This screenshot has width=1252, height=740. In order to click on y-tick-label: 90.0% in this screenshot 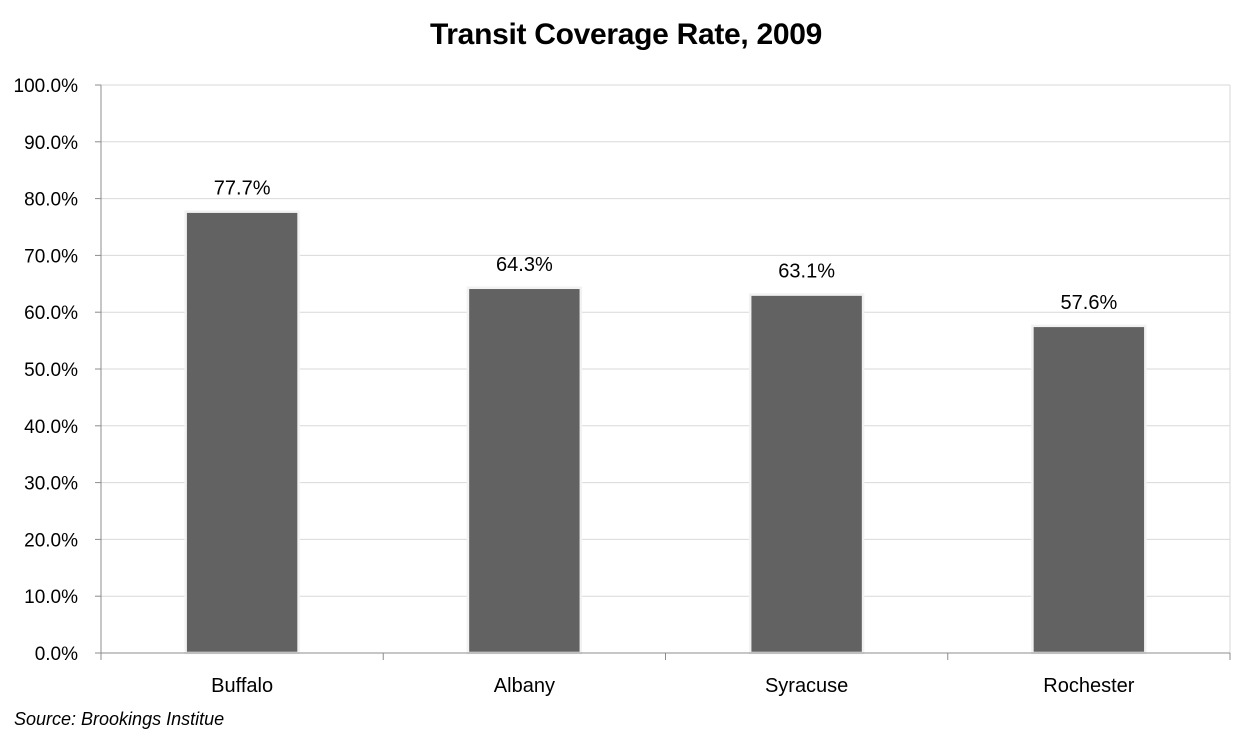, I will do `click(51, 143)`.